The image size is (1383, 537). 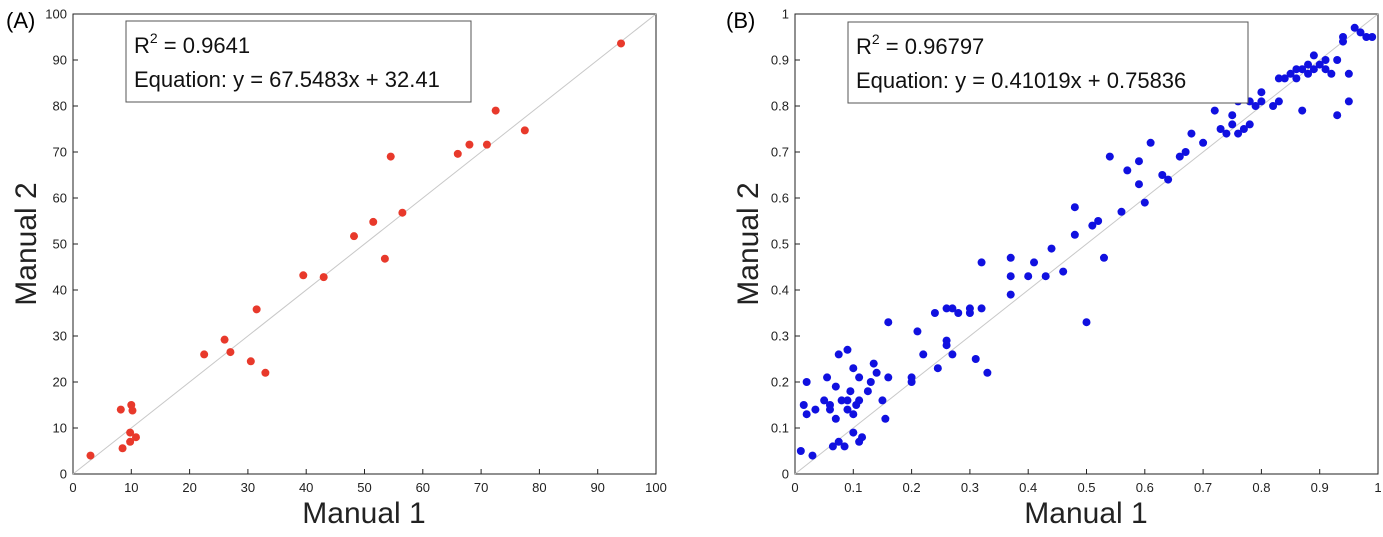 What do you see at coordinates (780, 60) in the screenshot?
I see `y-tick-label: 0.9` at bounding box center [780, 60].